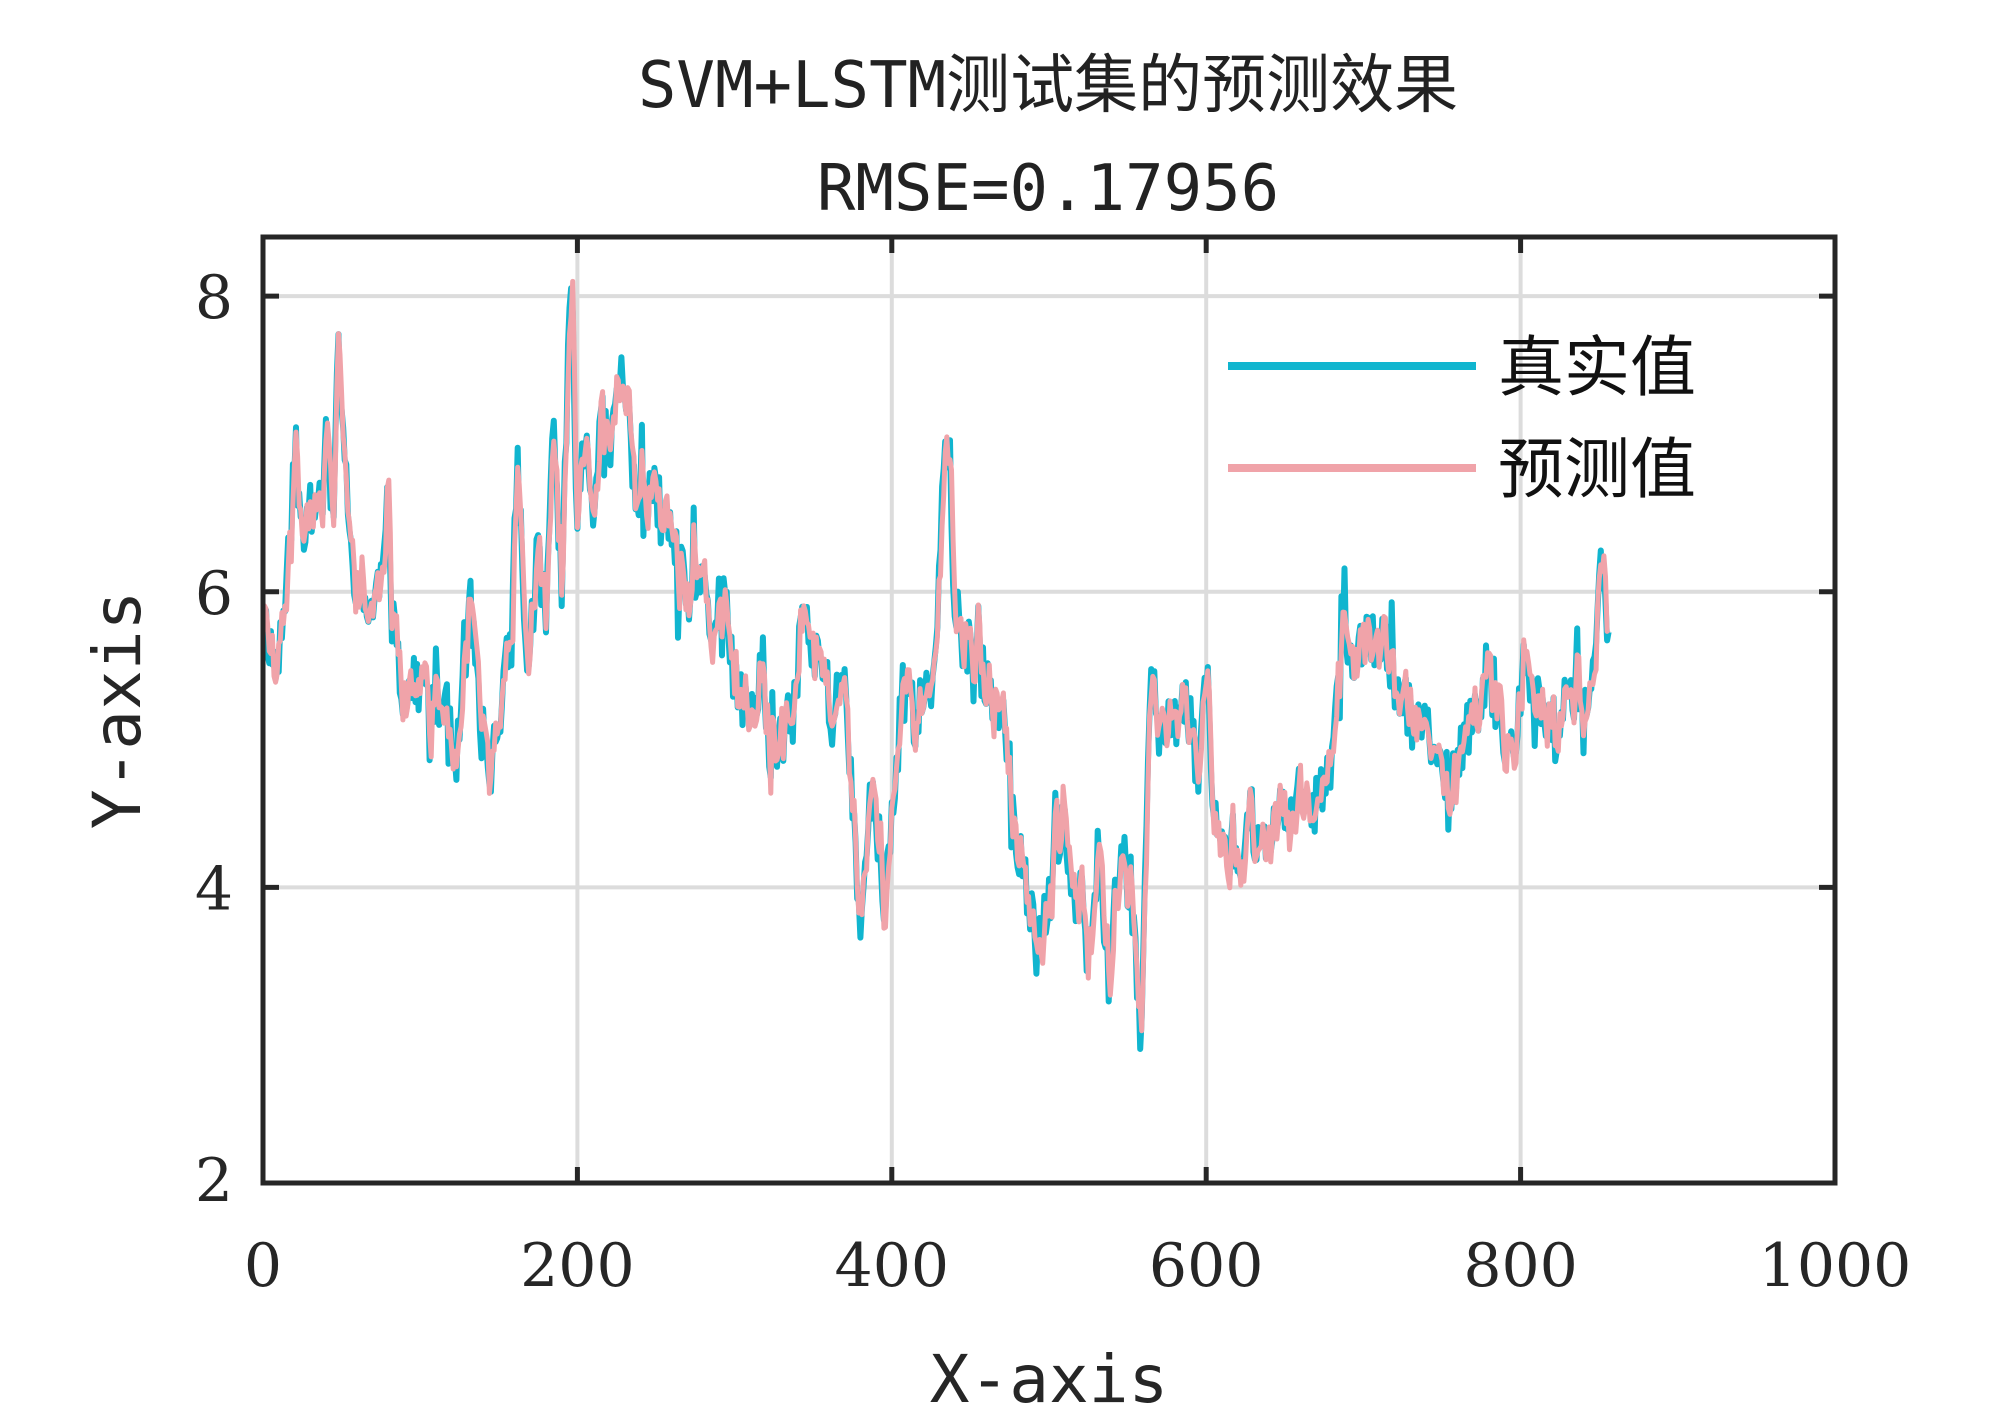  What do you see at coordinates (1597, 367) in the screenshot?
I see `legend-label-actual: 真实值` at bounding box center [1597, 367].